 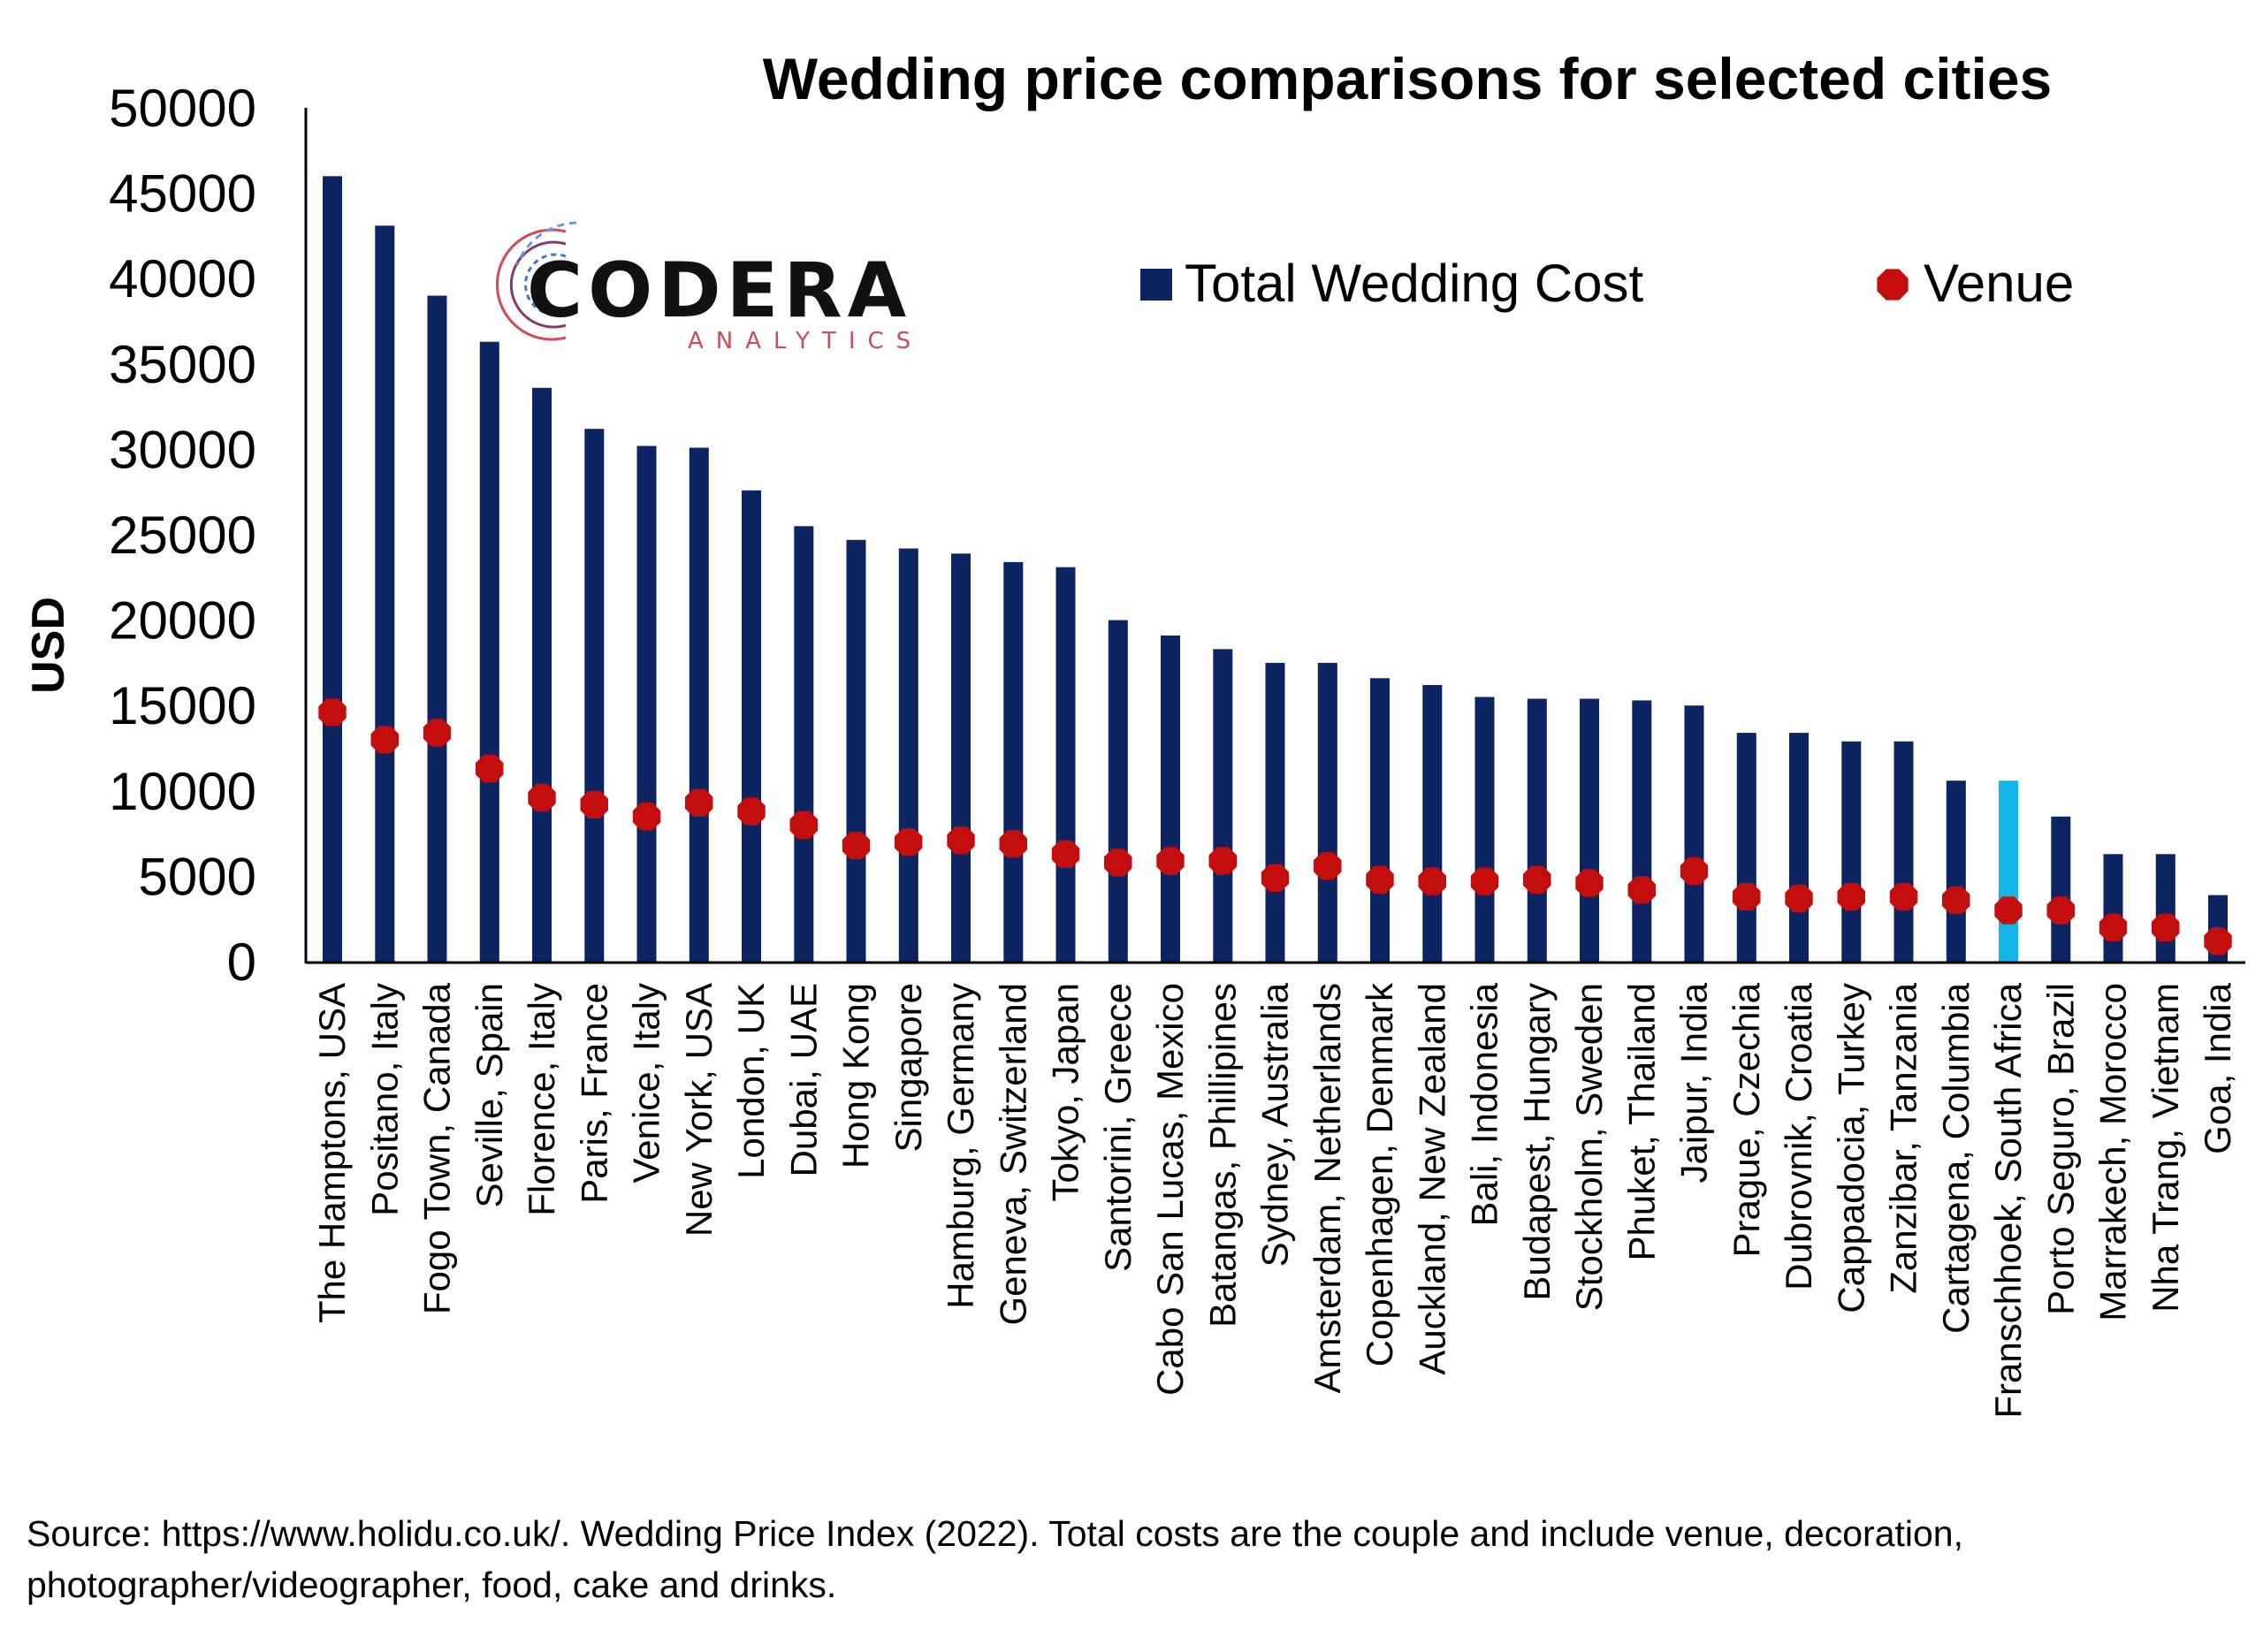 What do you see at coordinates (1379, 1175) in the screenshot?
I see `x-tick-label: Copenhagen, Denmark` at bounding box center [1379, 1175].